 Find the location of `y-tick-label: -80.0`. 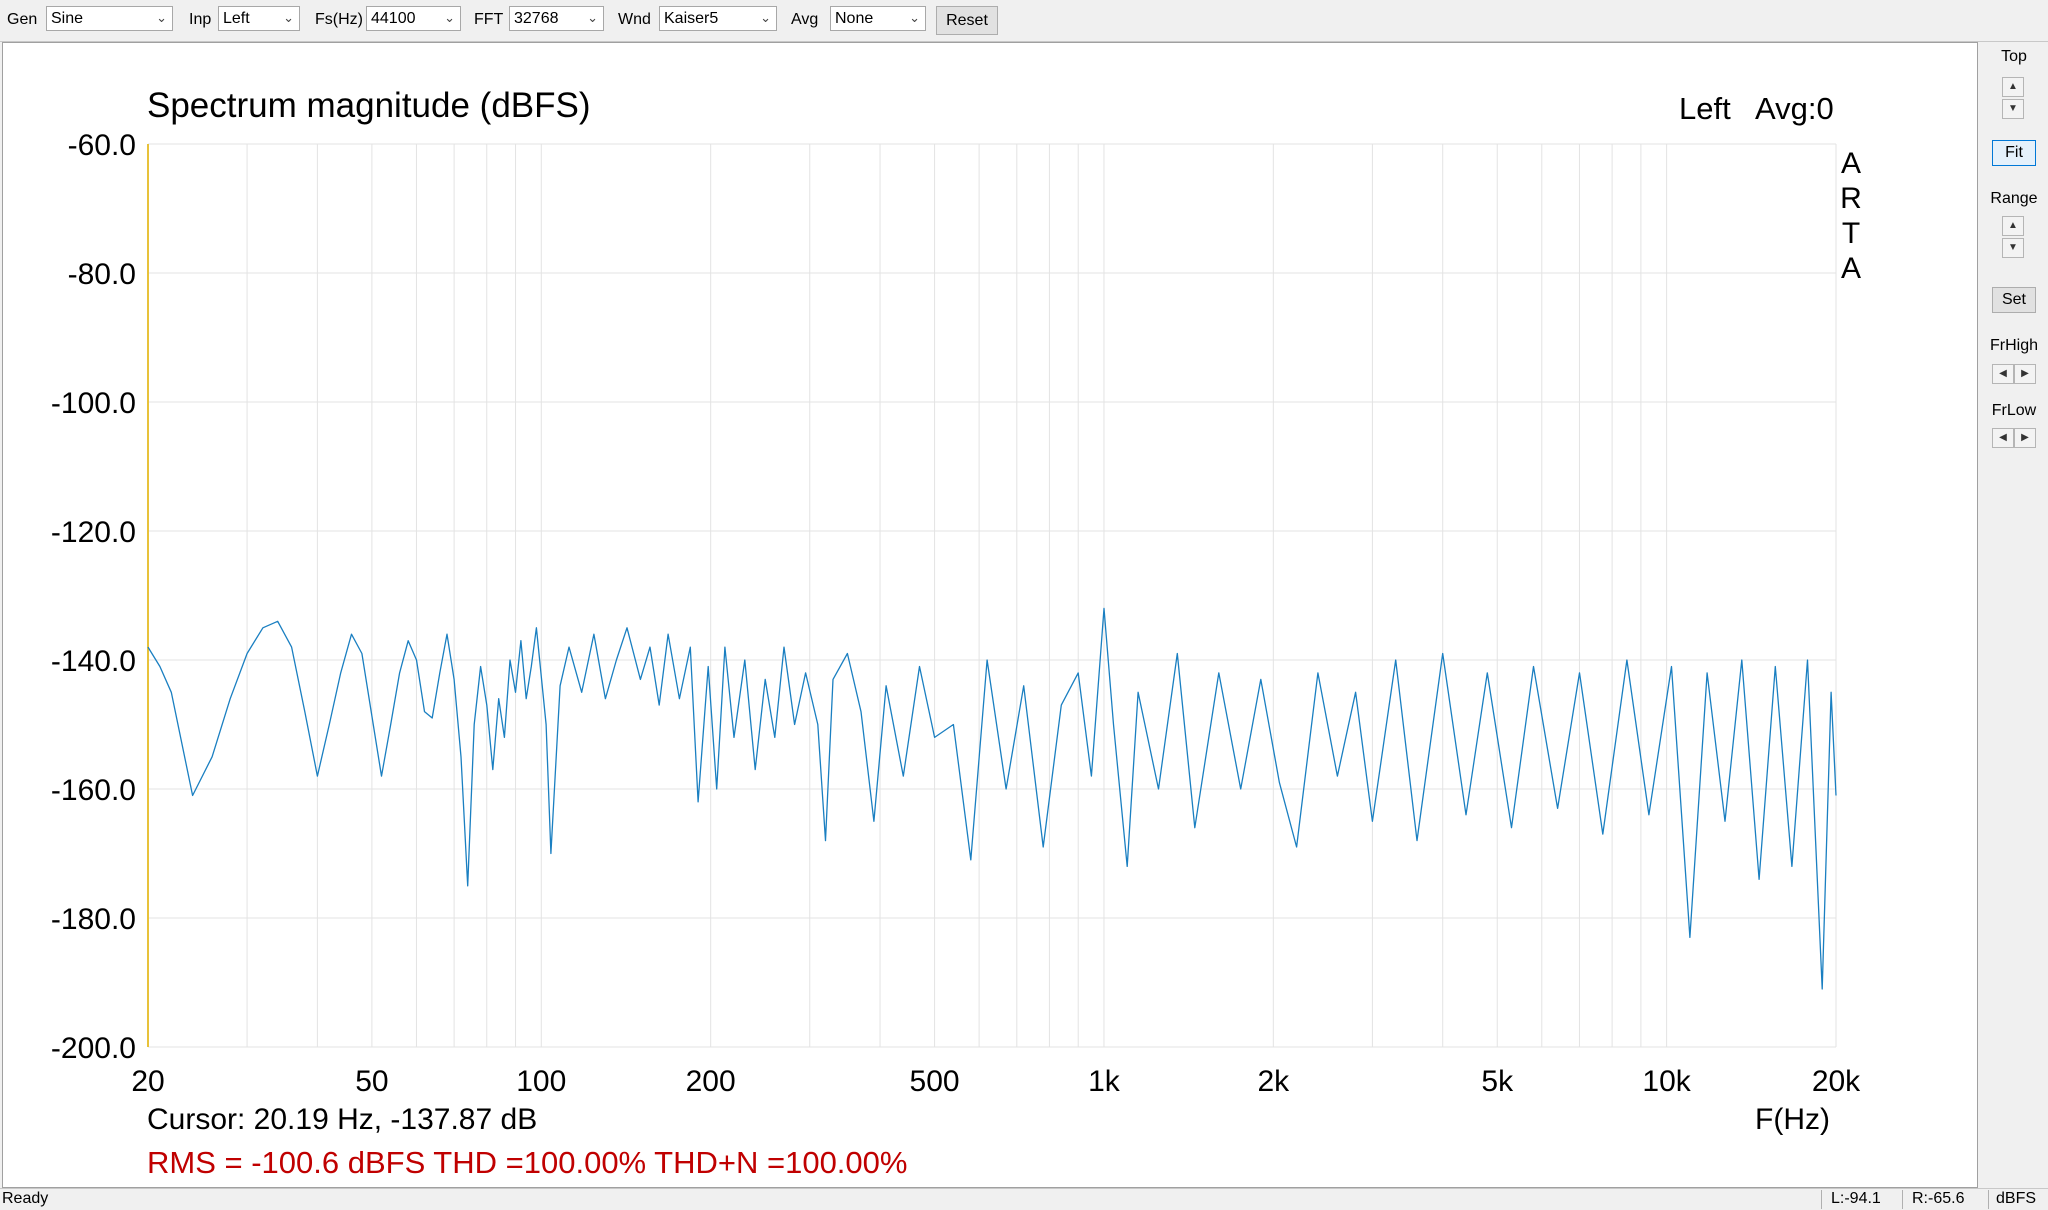

y-tick-label: -80.0 is located at coordinates (102, 274).